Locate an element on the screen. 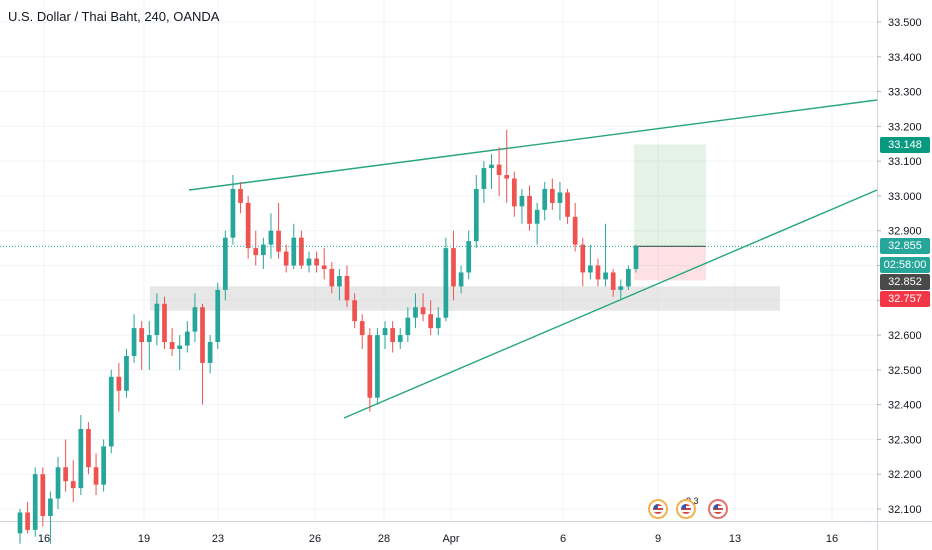 This screenshot has height=550, width=932. x-tick-label: 23 is located at coordinates (218, 539).